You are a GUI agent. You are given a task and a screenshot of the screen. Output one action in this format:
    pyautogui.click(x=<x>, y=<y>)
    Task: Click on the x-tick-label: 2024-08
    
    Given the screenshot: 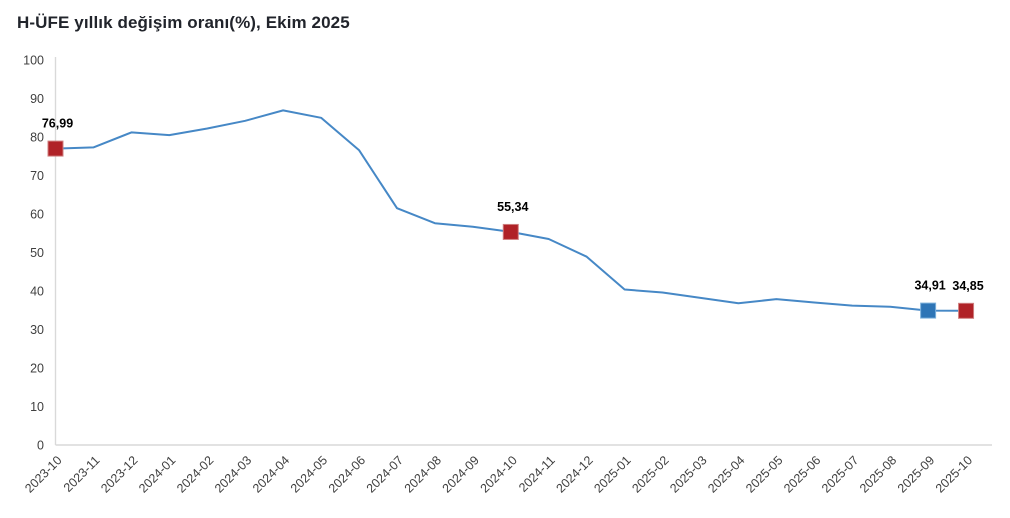 What is the action you would take?
    pyautogui.click(x=423, y=474)
    